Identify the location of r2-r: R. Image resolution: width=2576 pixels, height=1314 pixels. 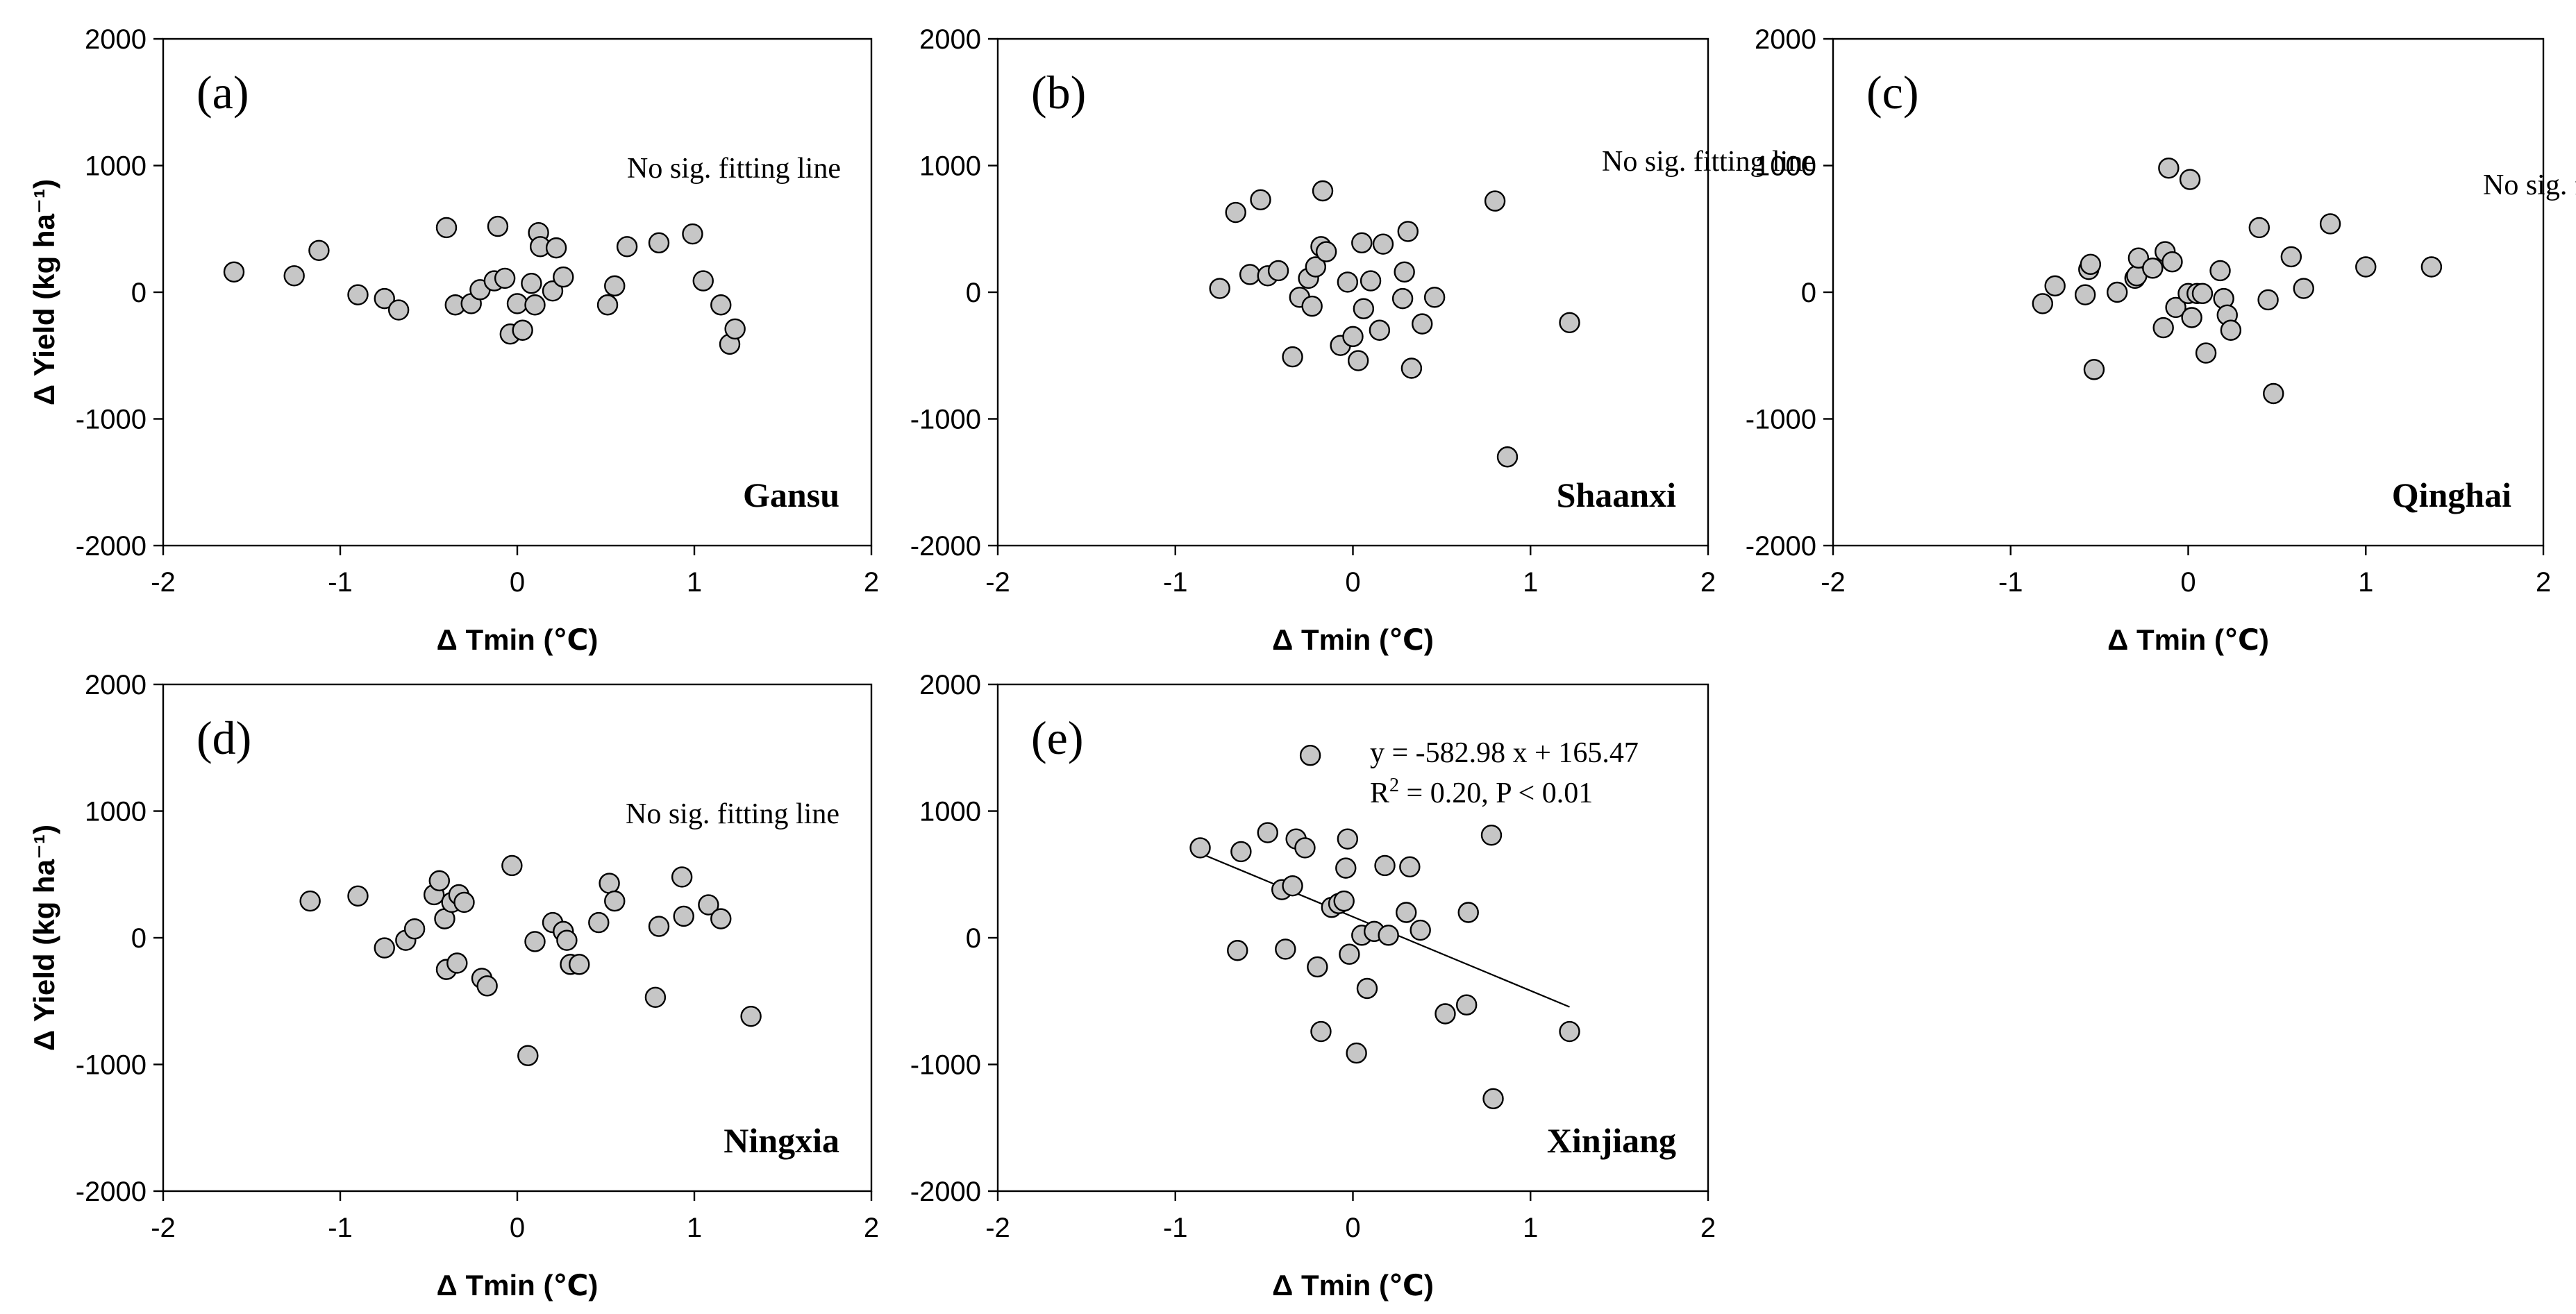
(1379, 793).